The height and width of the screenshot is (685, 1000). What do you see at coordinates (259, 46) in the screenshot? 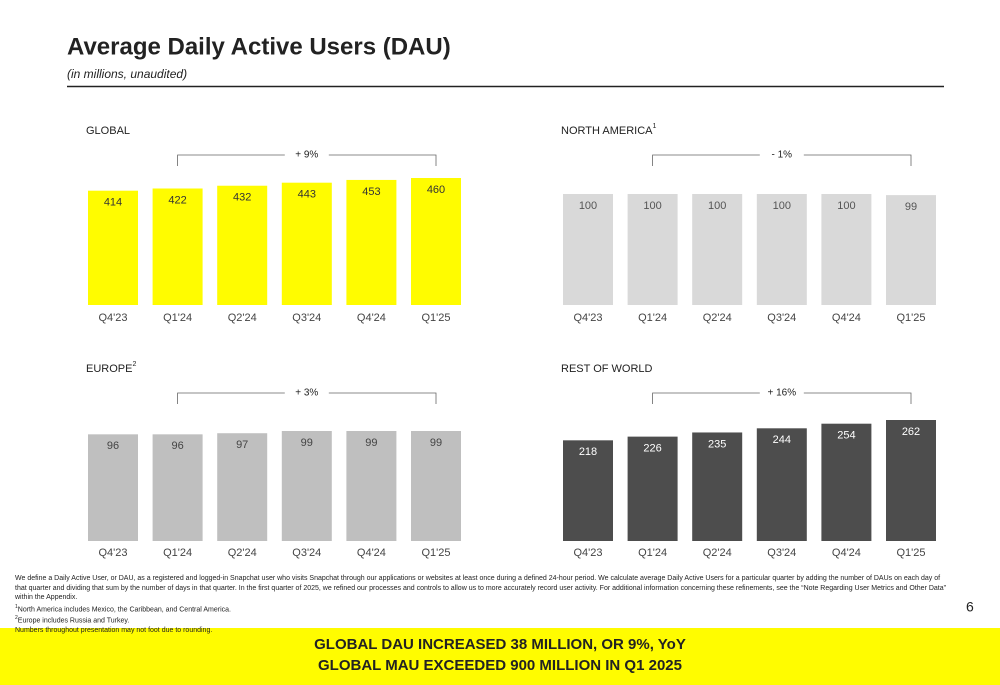
I see `slide-title: Average Daily Active Users (DAU)` at bounding box center [259, 46].